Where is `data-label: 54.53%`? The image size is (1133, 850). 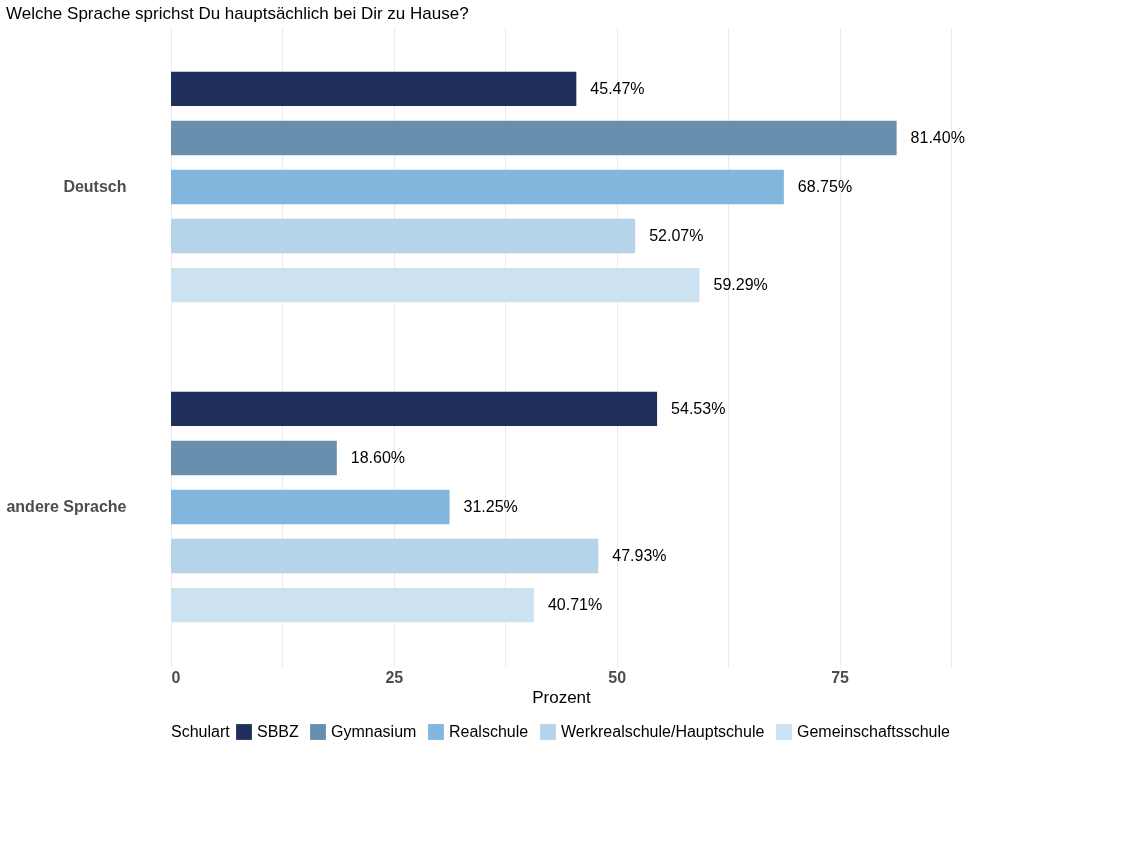
data-label: 54.53% is located at coordinates (698, 408).